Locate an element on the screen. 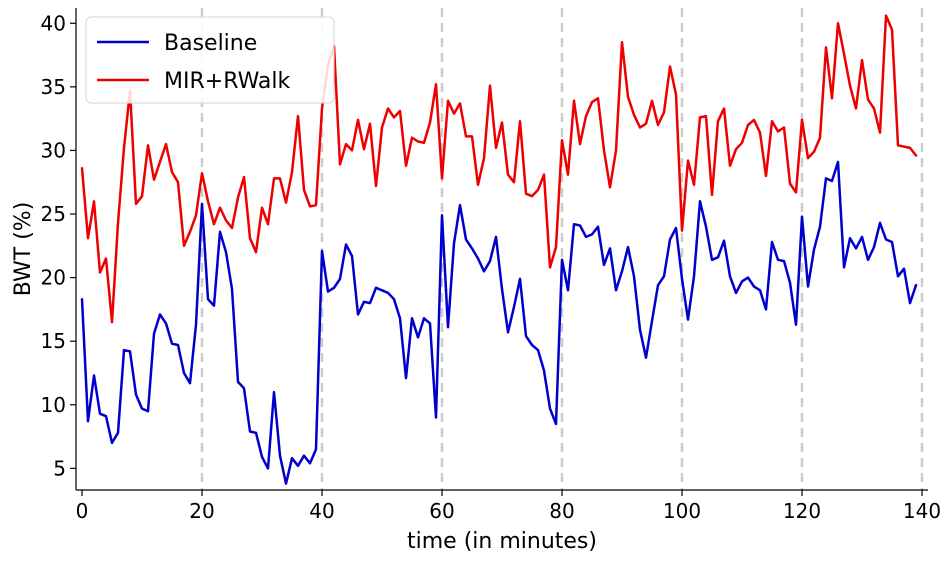 The image size is (951, 563). x-tick-label: 80 is located at coordinates (561, 511).